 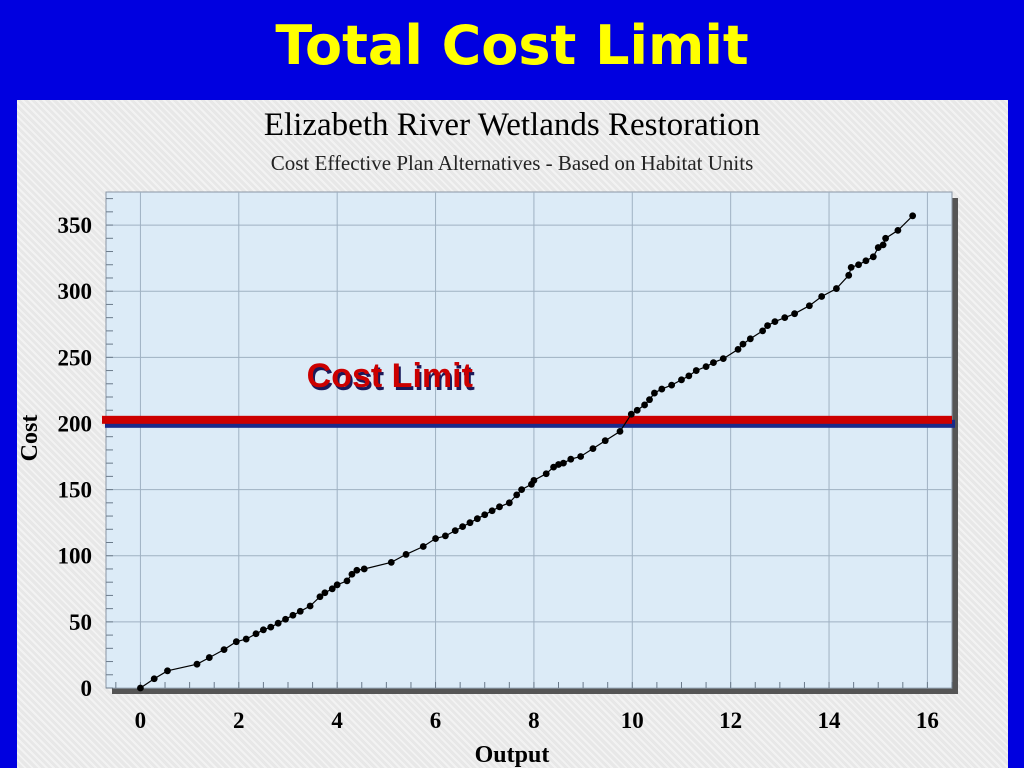 I want to click on x-tick-label: 10, so click(x=632, y=720).